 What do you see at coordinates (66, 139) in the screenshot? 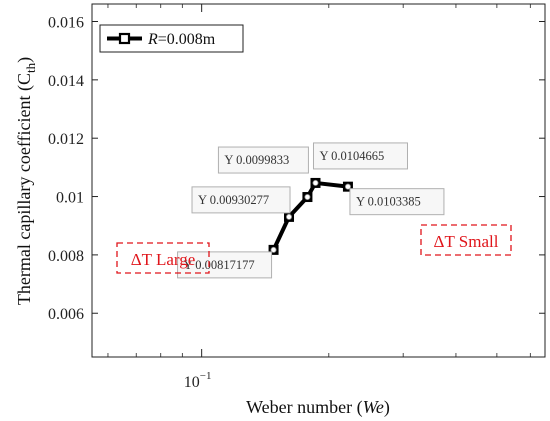
I see `y-tick-label: 0.012` at bounding box center [66, 139].